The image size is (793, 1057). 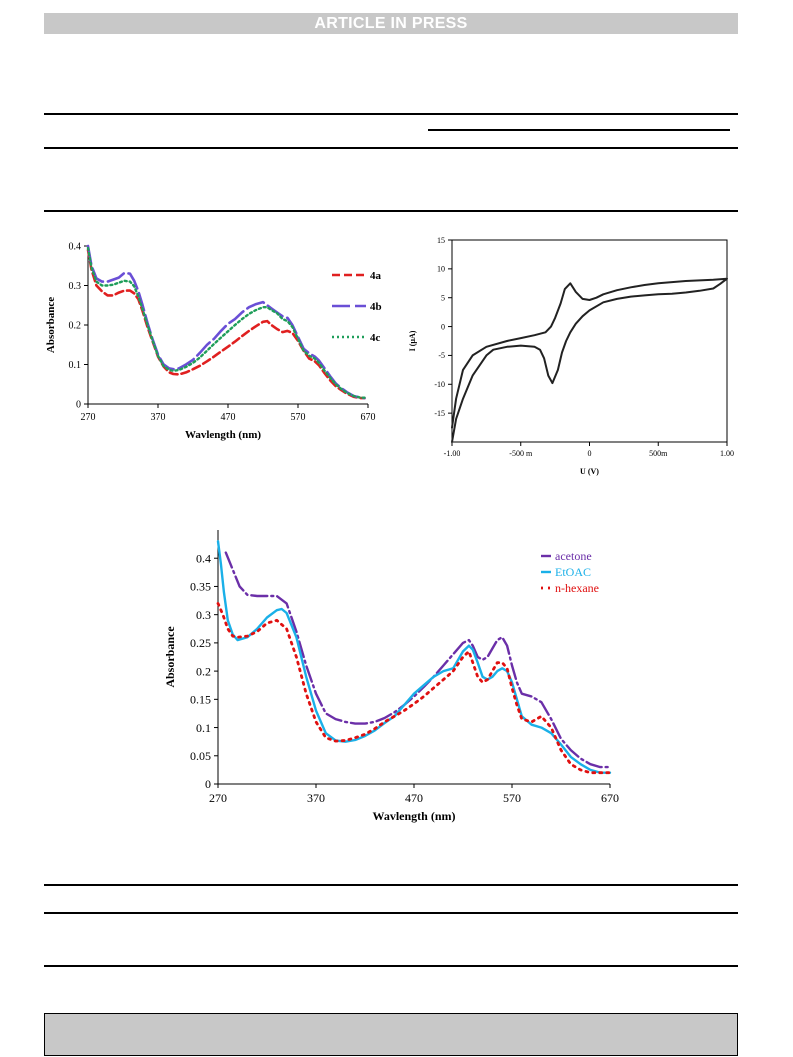 I want to click on series-line-4a, so click(x=226, y=324).